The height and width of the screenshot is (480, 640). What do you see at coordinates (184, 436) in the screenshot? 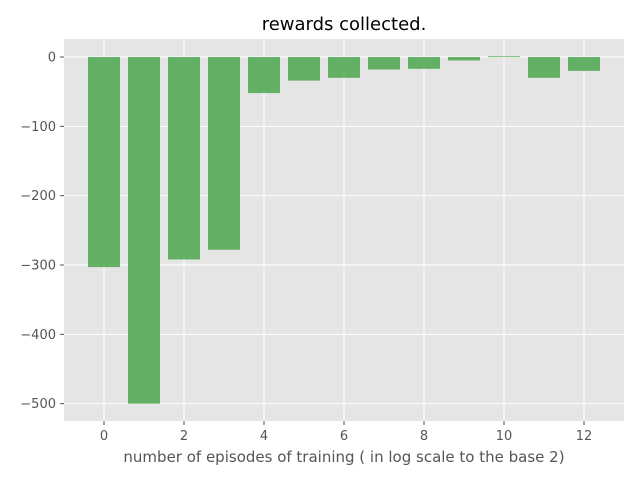
I see `x-tick-label: 2` at bounding box center [184, 436].